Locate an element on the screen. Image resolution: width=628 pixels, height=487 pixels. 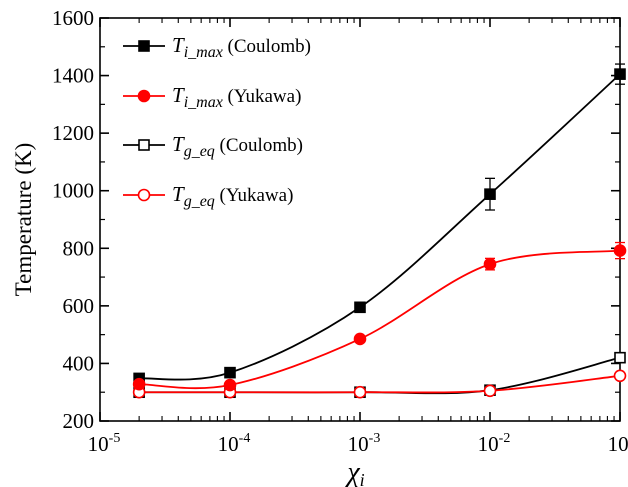
legend-item-1: Ti_max (Yukawa) is located at coordinates (212, 97).